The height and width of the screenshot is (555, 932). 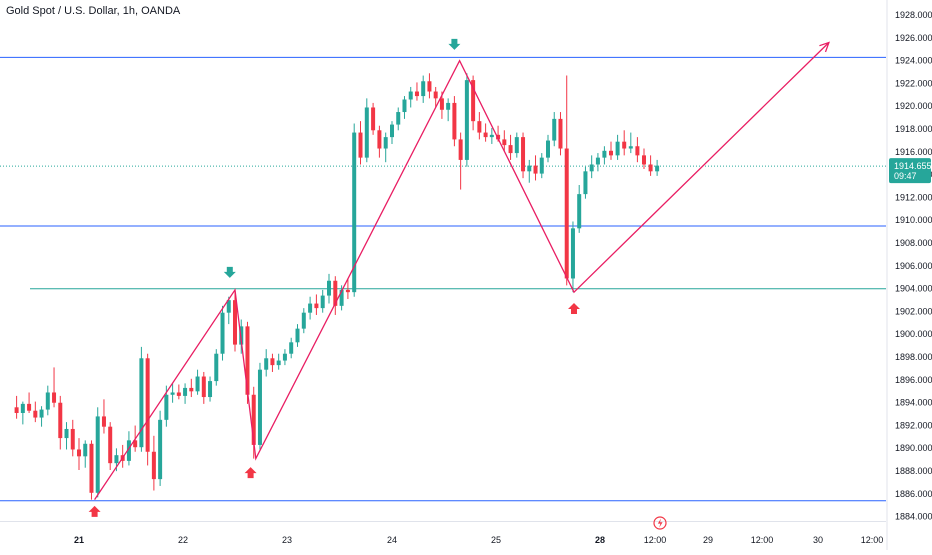 I want to click on y-tick-label-2: 1886.000, so click(x=913, y=494).